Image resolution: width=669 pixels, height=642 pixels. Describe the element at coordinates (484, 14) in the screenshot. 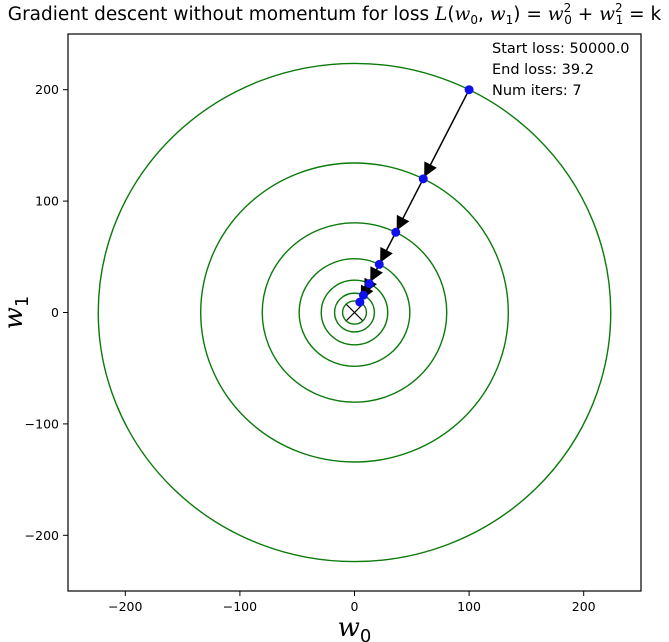

I see `title-comma: ,` at that location.